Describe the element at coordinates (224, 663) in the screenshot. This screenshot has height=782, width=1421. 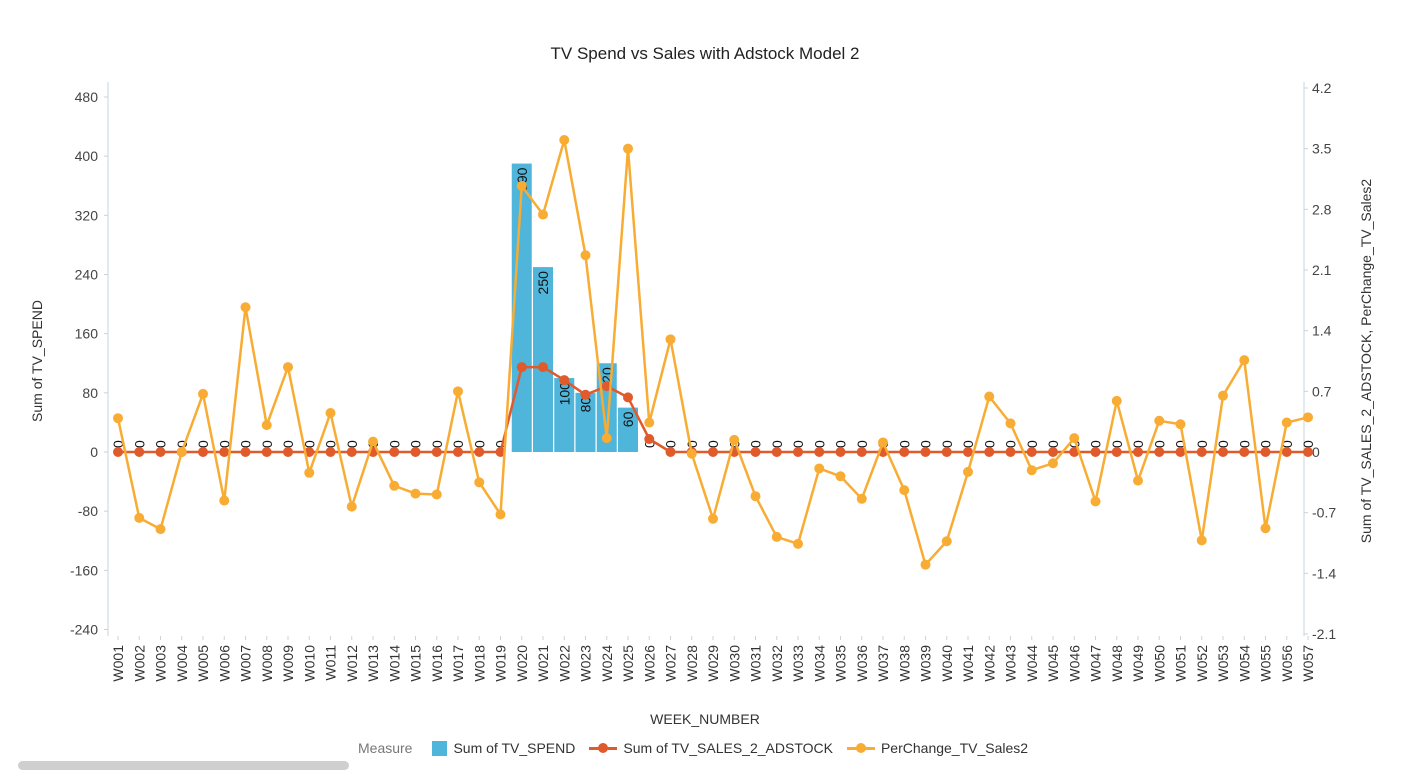
I see `x-tick-label: W006` at that location.